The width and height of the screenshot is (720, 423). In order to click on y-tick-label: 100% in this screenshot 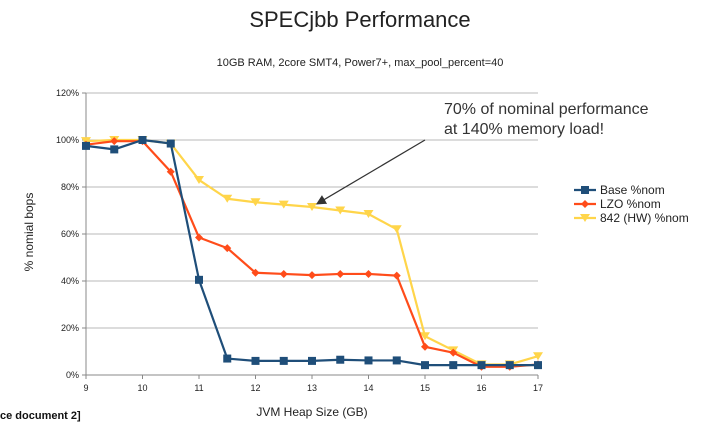, I will do `click(67, 140)`.